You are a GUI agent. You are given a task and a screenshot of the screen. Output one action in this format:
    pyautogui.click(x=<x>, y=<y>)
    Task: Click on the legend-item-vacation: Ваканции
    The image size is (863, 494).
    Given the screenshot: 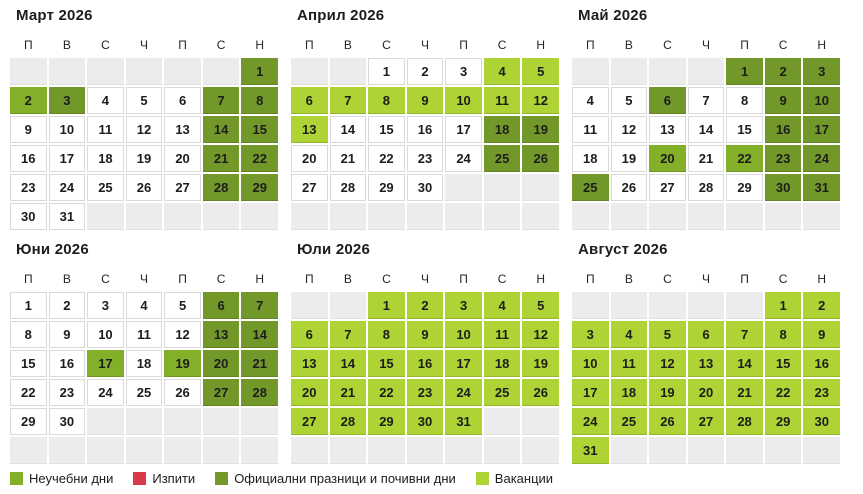 What is the action you would take?
    pyautogui.click(x=514, y=478)
    